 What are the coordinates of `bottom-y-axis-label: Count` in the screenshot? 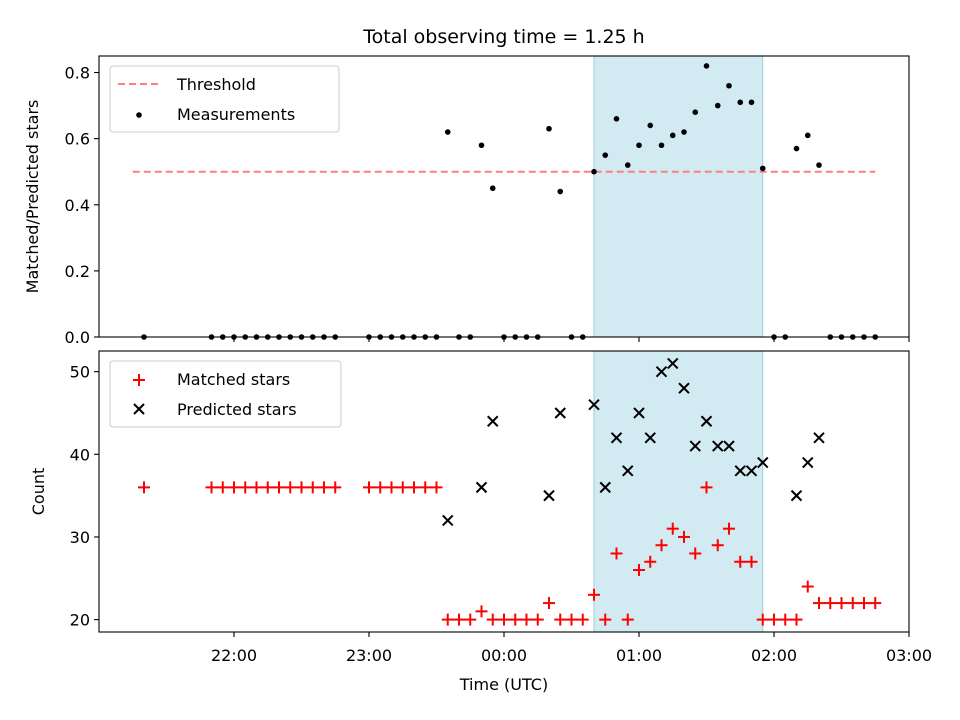 It's located at (38, 492).